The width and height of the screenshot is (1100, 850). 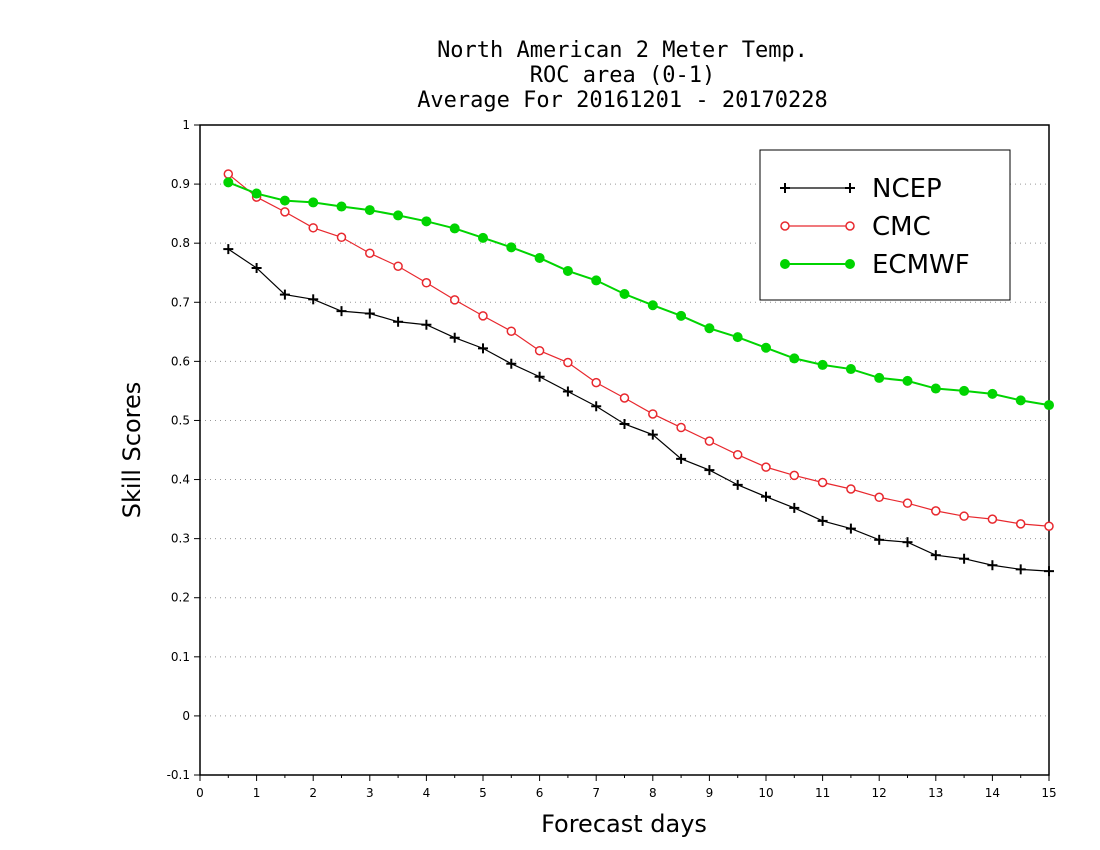 I want to click on x-tick-label: 1, so click(x=257, y=793).